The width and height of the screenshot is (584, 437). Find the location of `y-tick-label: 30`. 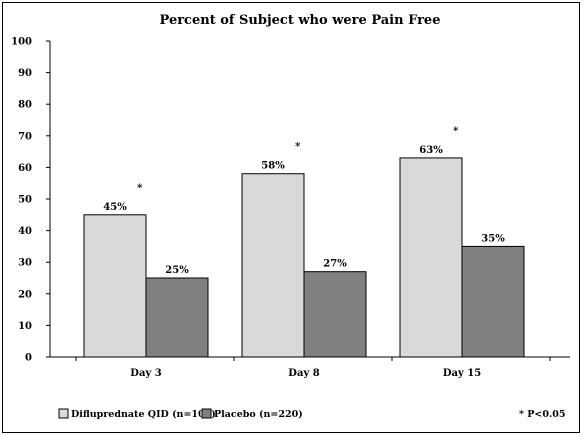

y-tick-label: 30 is located at coordinates (25, 263).